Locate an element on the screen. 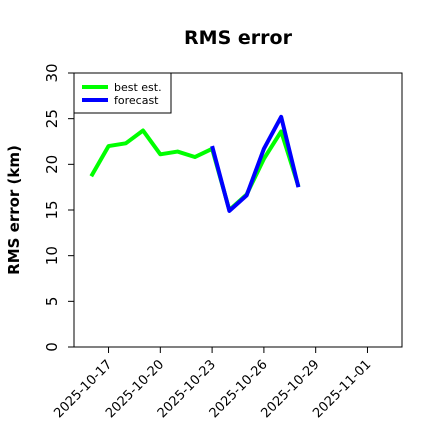 This screenshot has width=440, height=440. y-tick-label: 25 is located at coordinates (52, 118).